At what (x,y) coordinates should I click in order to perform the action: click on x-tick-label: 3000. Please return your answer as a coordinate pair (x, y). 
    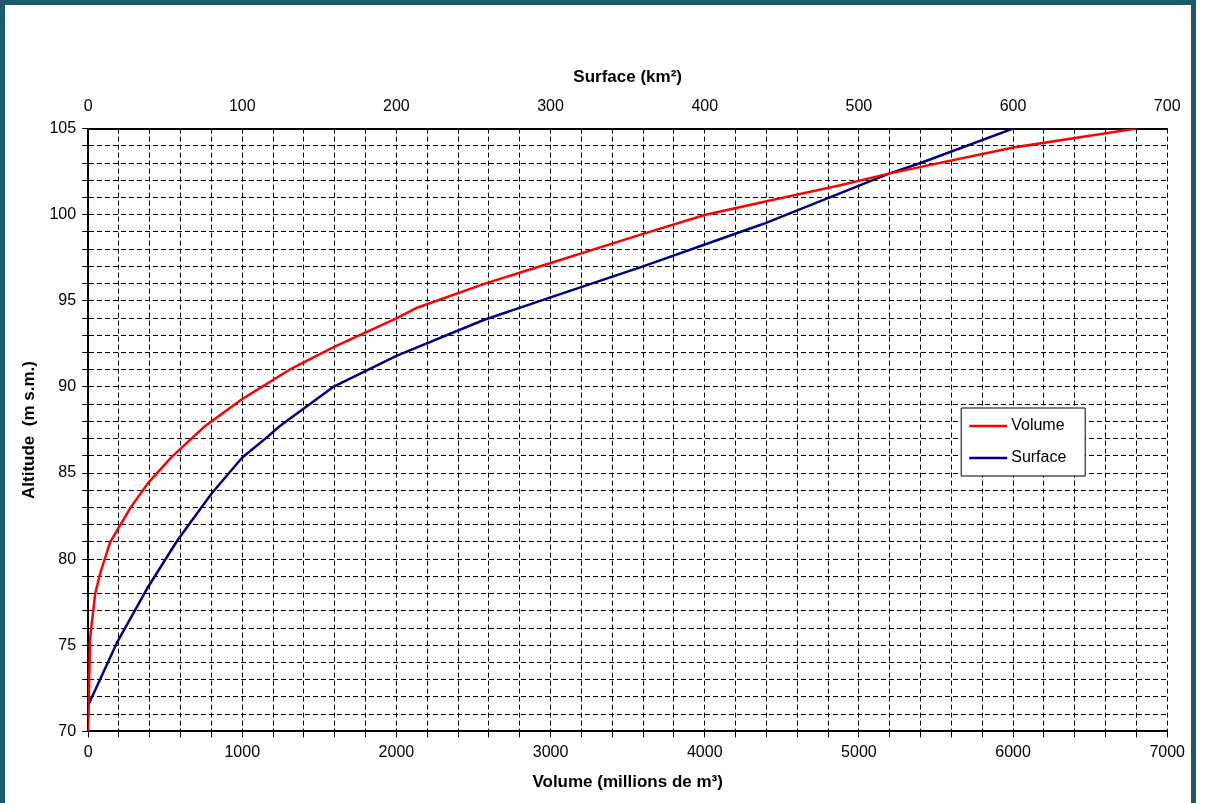
    Looking at the image, I should click on (550, 752).